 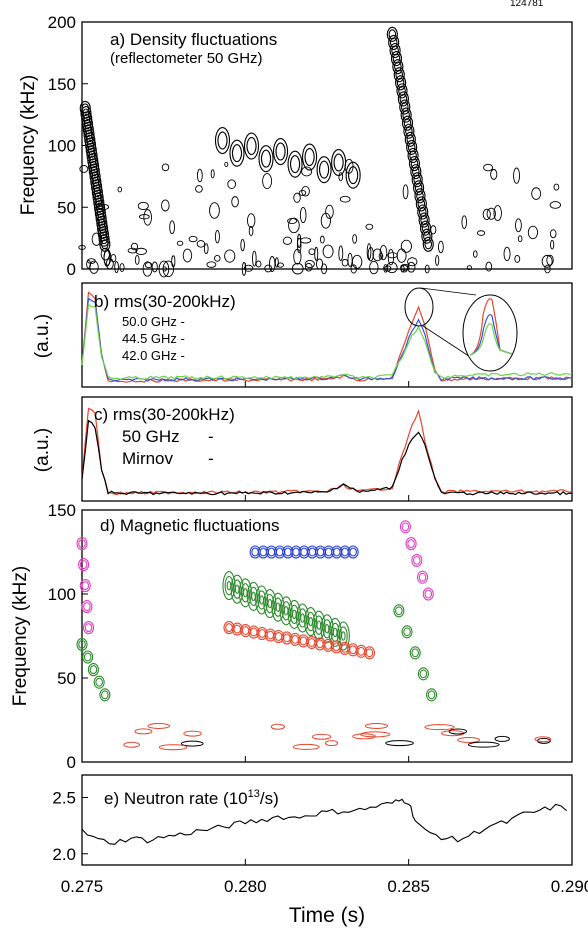 What do you see at coordinates (327, 337) in the screenshot?
I see `panel-b-lines` at bounding box center [327, 337].